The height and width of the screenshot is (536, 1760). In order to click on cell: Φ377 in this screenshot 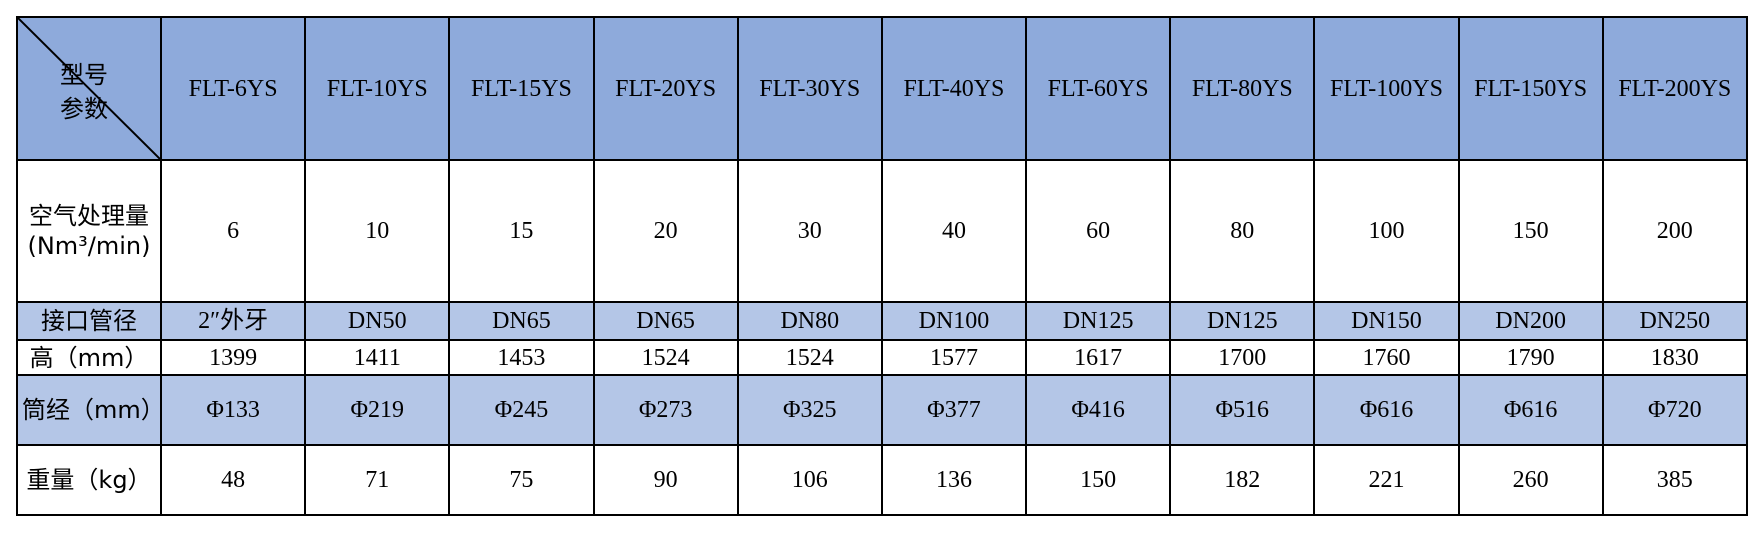, I will do `click(954, 410)`.